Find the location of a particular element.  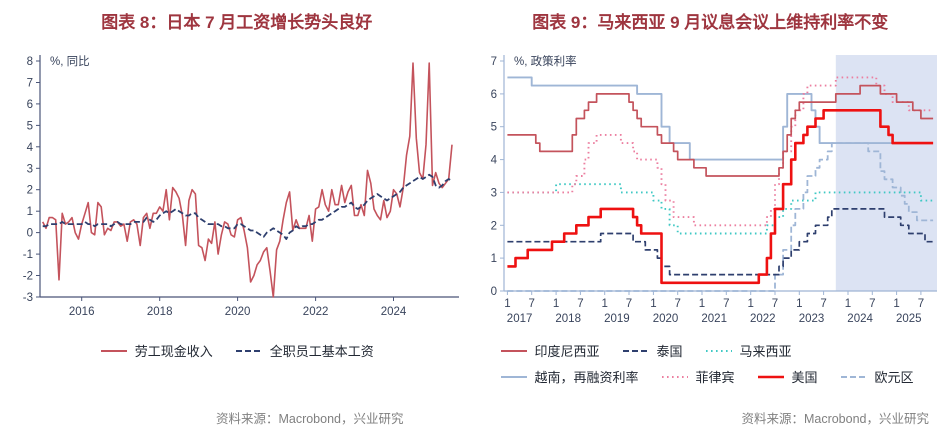

svg-text: 2021 is located at coordinates (714, 319).